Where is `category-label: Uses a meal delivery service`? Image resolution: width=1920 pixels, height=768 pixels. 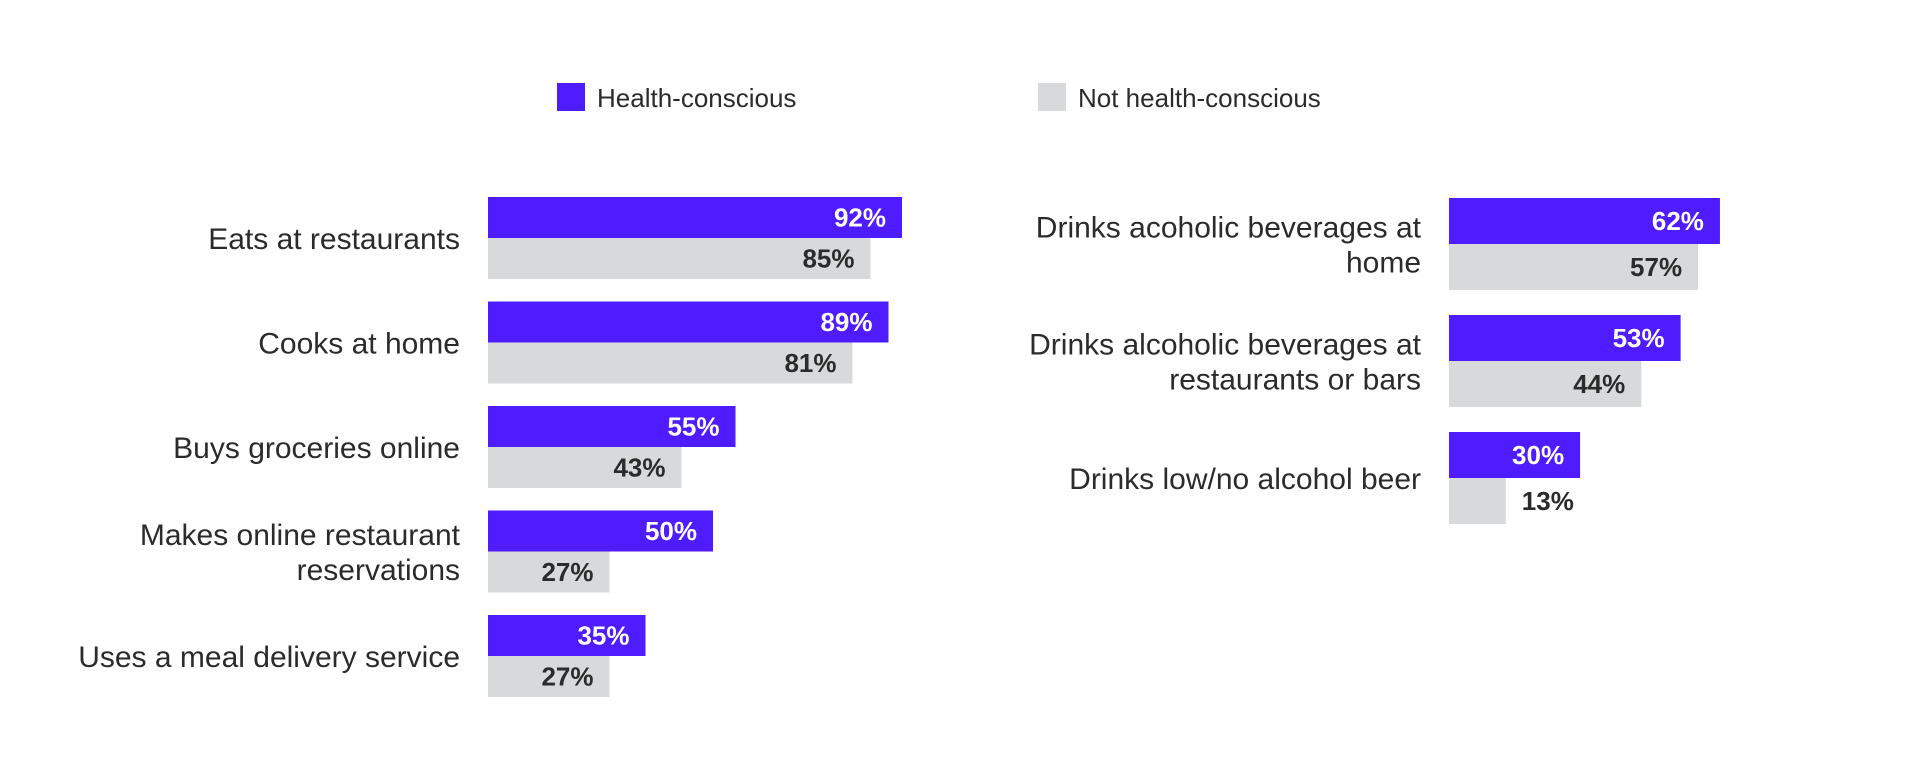 category-label: Uses a meal delivery service is located at coordinates (269, 657).